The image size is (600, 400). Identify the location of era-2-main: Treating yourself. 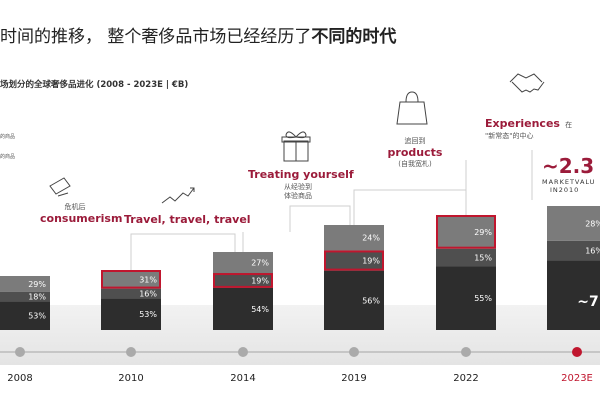
(301, 174).